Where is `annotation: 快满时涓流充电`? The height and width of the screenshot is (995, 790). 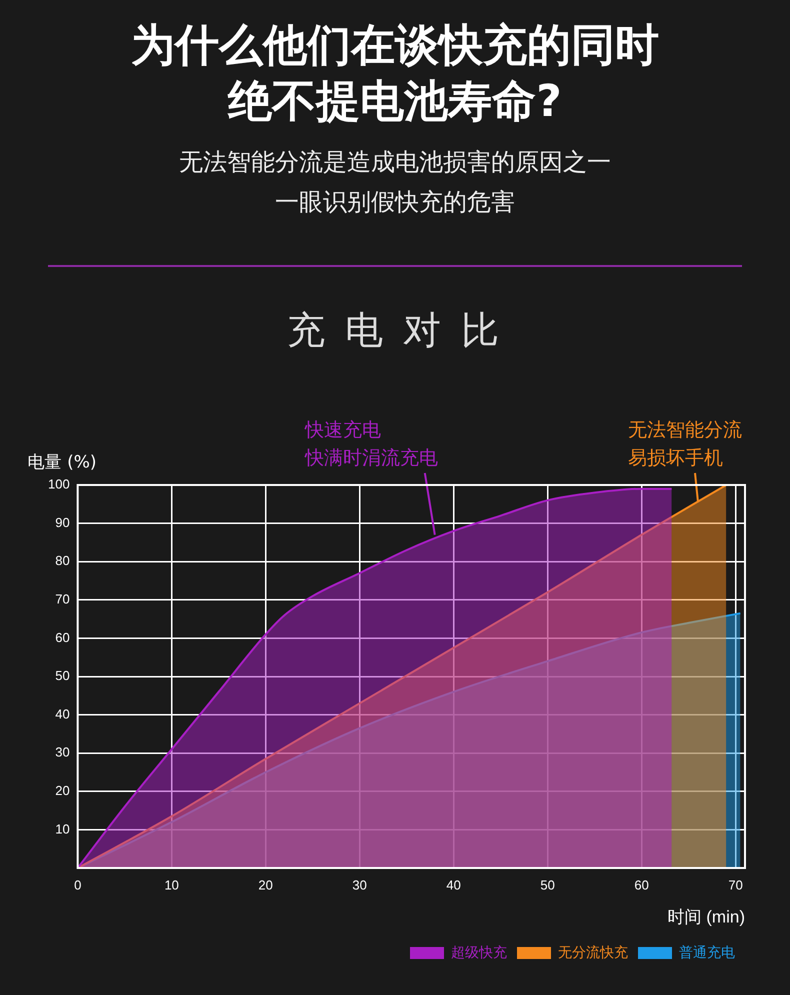 annotation: 快满时涓流充电 is located at coordinates (371, 457).